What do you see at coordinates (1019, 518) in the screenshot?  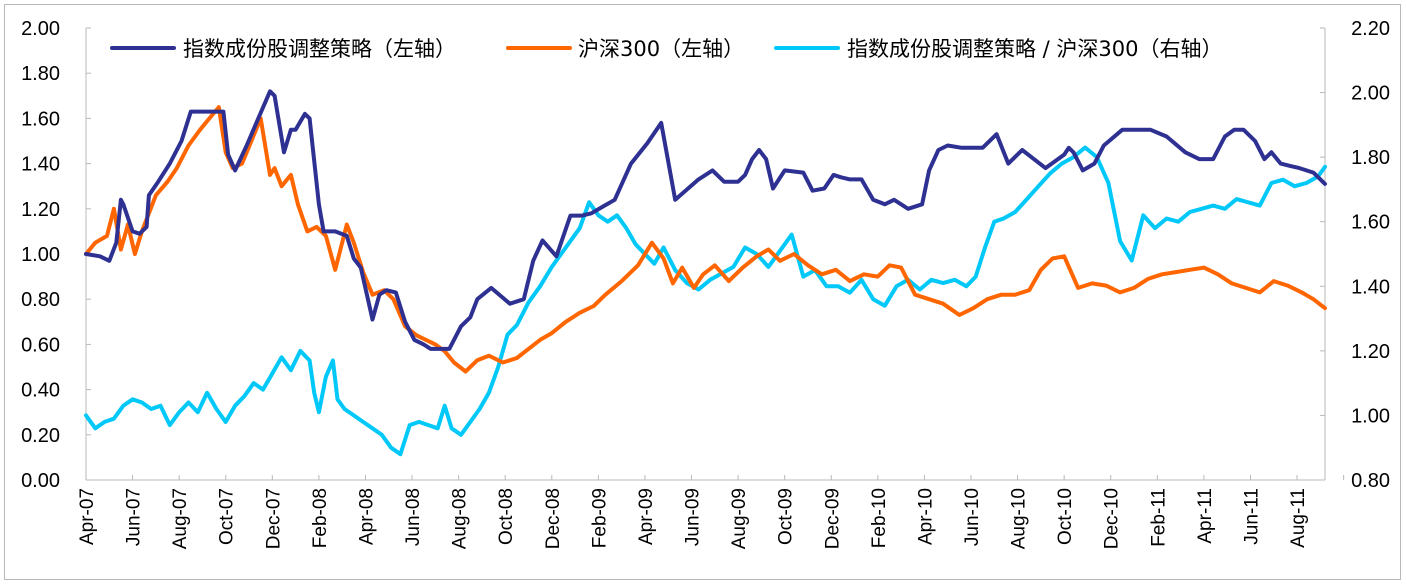 I see `x-tick-label: Aug-10` at bounding box center [1019, 518].